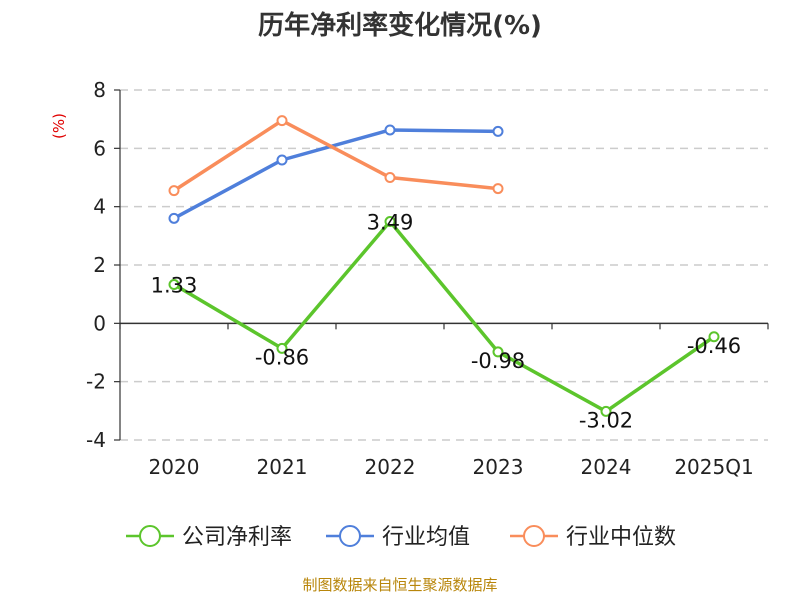 The width and height of the screenshot is (800, 600). I want to click on data-label: -3.02, so click(606, 420).